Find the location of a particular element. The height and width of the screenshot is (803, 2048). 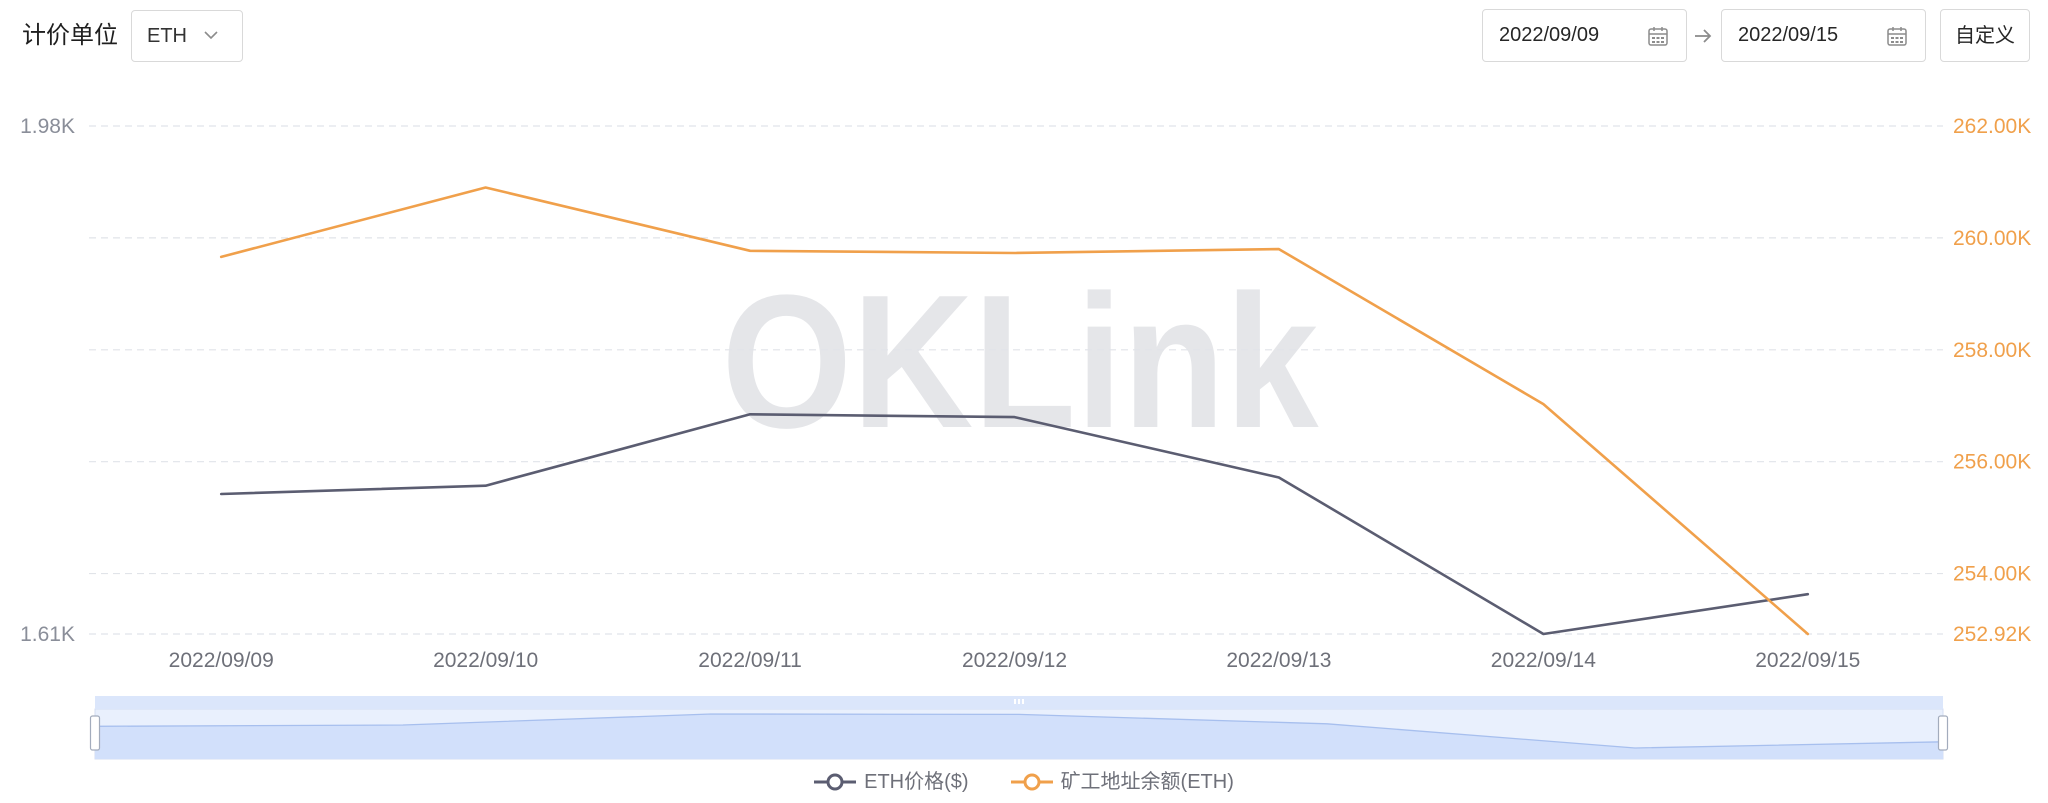

zoom-data-shadow is located at coordinates (1019, 736).